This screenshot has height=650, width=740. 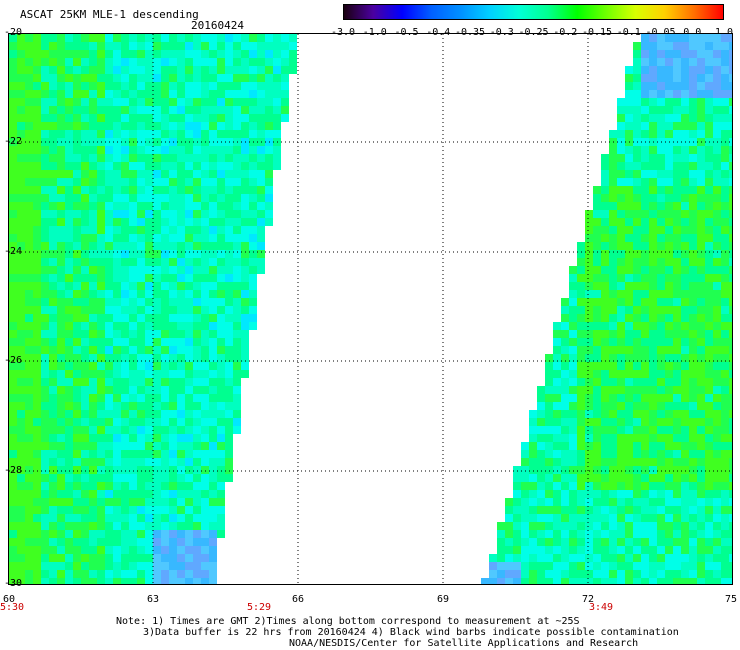 What do you see at coordinates (9, 599) in the screenshot?
I see `lon-label: 60` at bounding box center [9, 599].